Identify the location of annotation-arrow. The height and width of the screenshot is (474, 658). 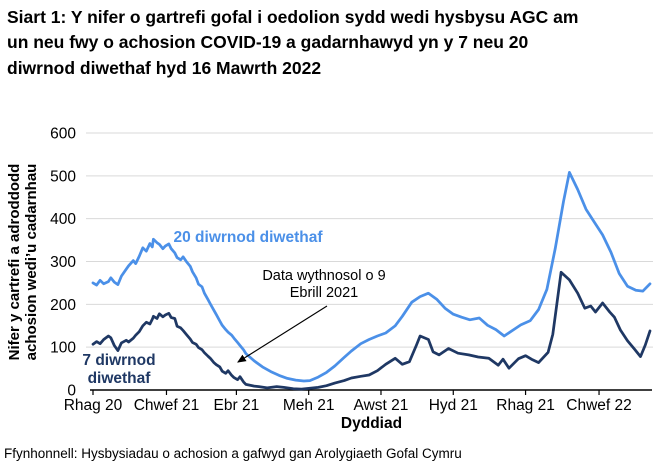
(282, 334).